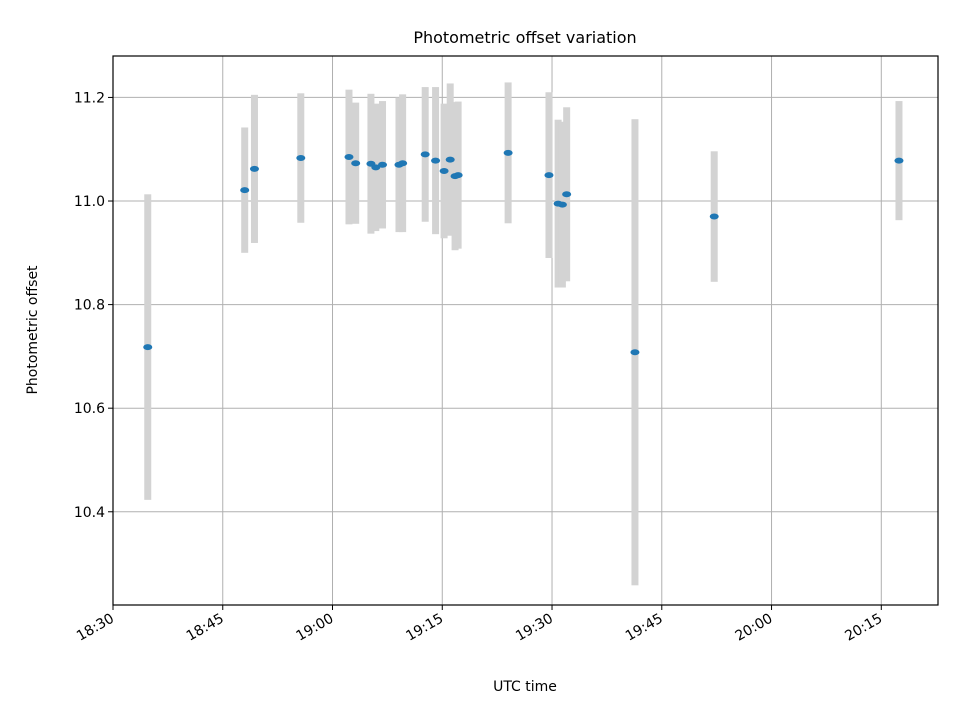 The width and height of the screenshot is (960, 720). I want to click on x-tick-label: 20:00, so click(754, 628).